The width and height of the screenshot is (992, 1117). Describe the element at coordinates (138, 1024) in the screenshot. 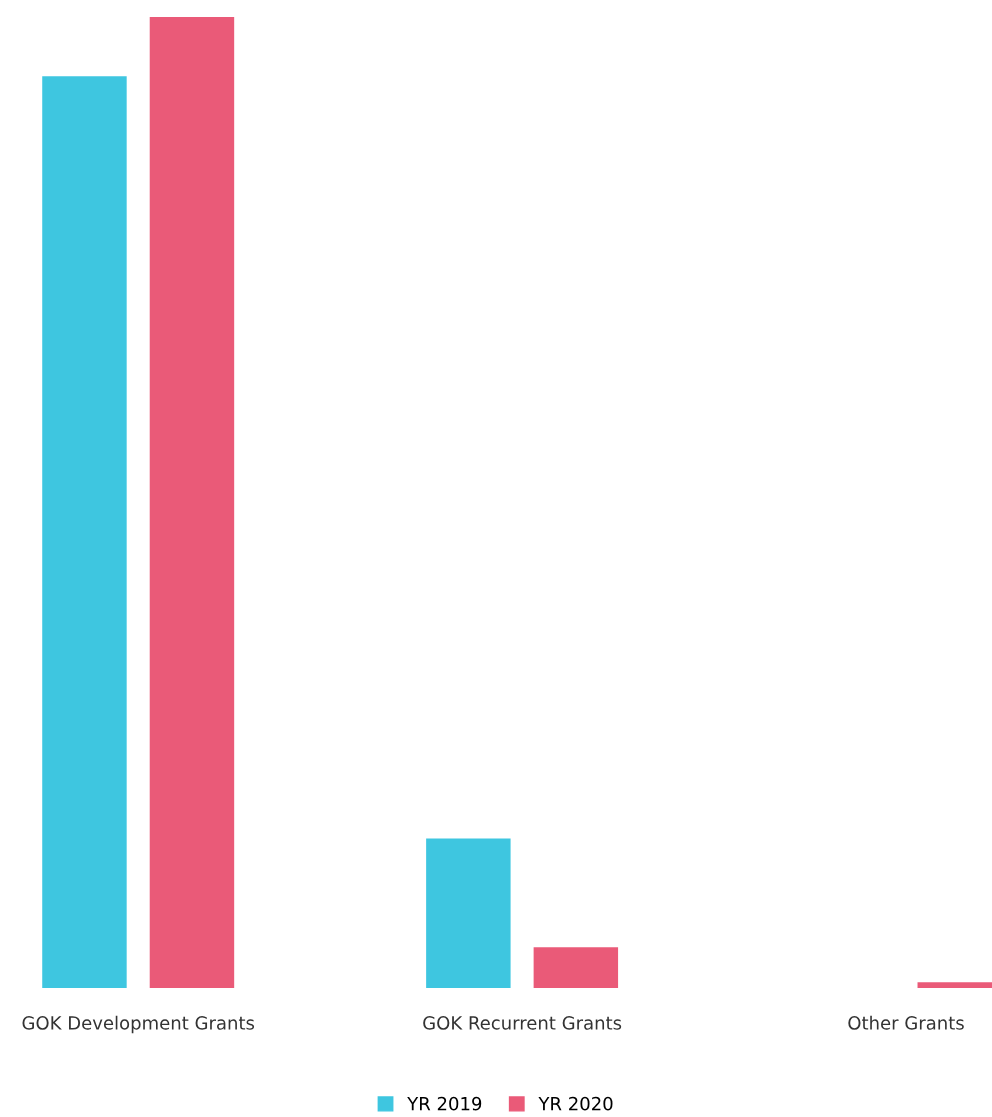

I see `x-tick-label: GOK Development Grants` at that location.